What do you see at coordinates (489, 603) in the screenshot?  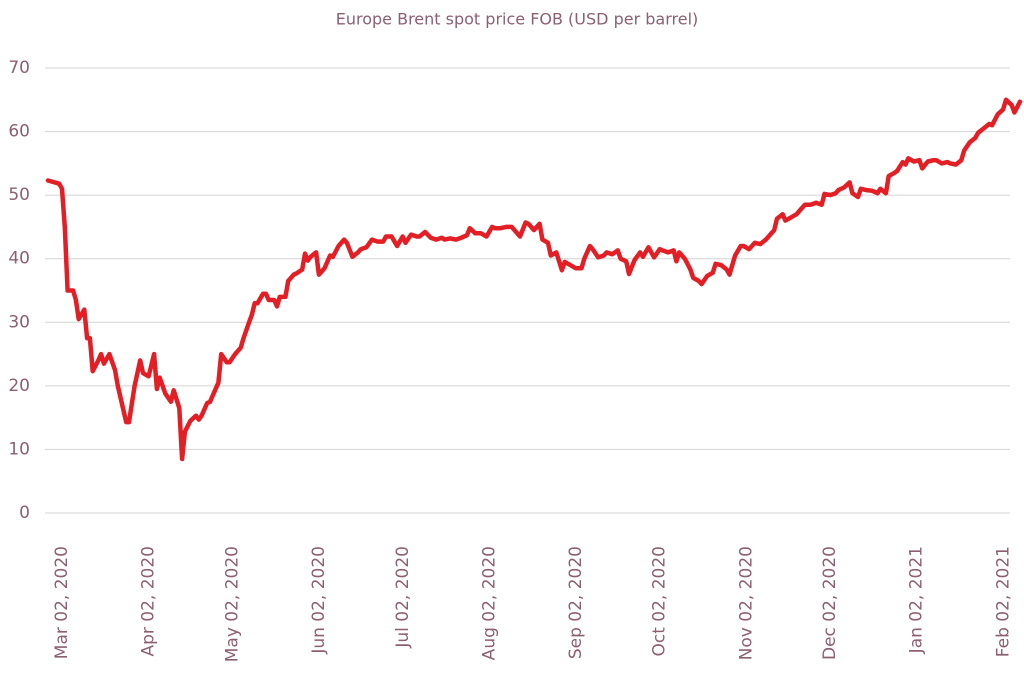 I see `x-tick-label: Aug 02, 2020` at bounding box center [489, 603].